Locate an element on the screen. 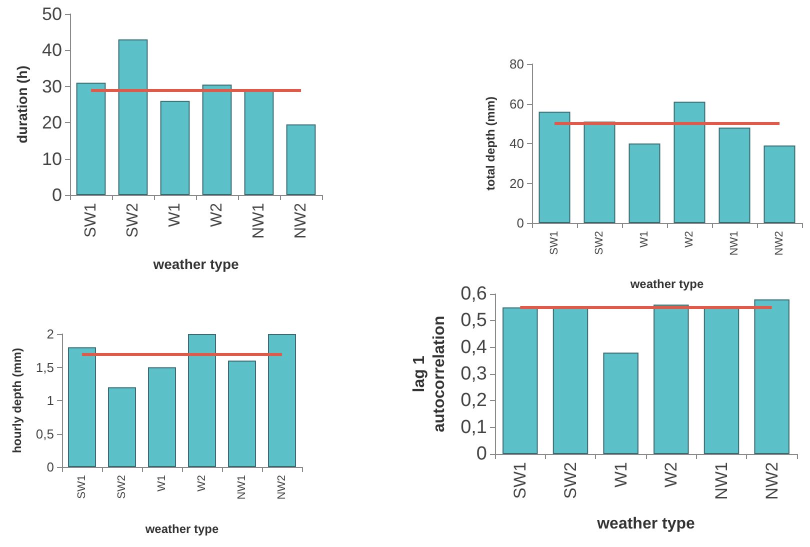 The image size is (810, 547). y-tick-label: 0,6 is located at coordinates (473, 294).